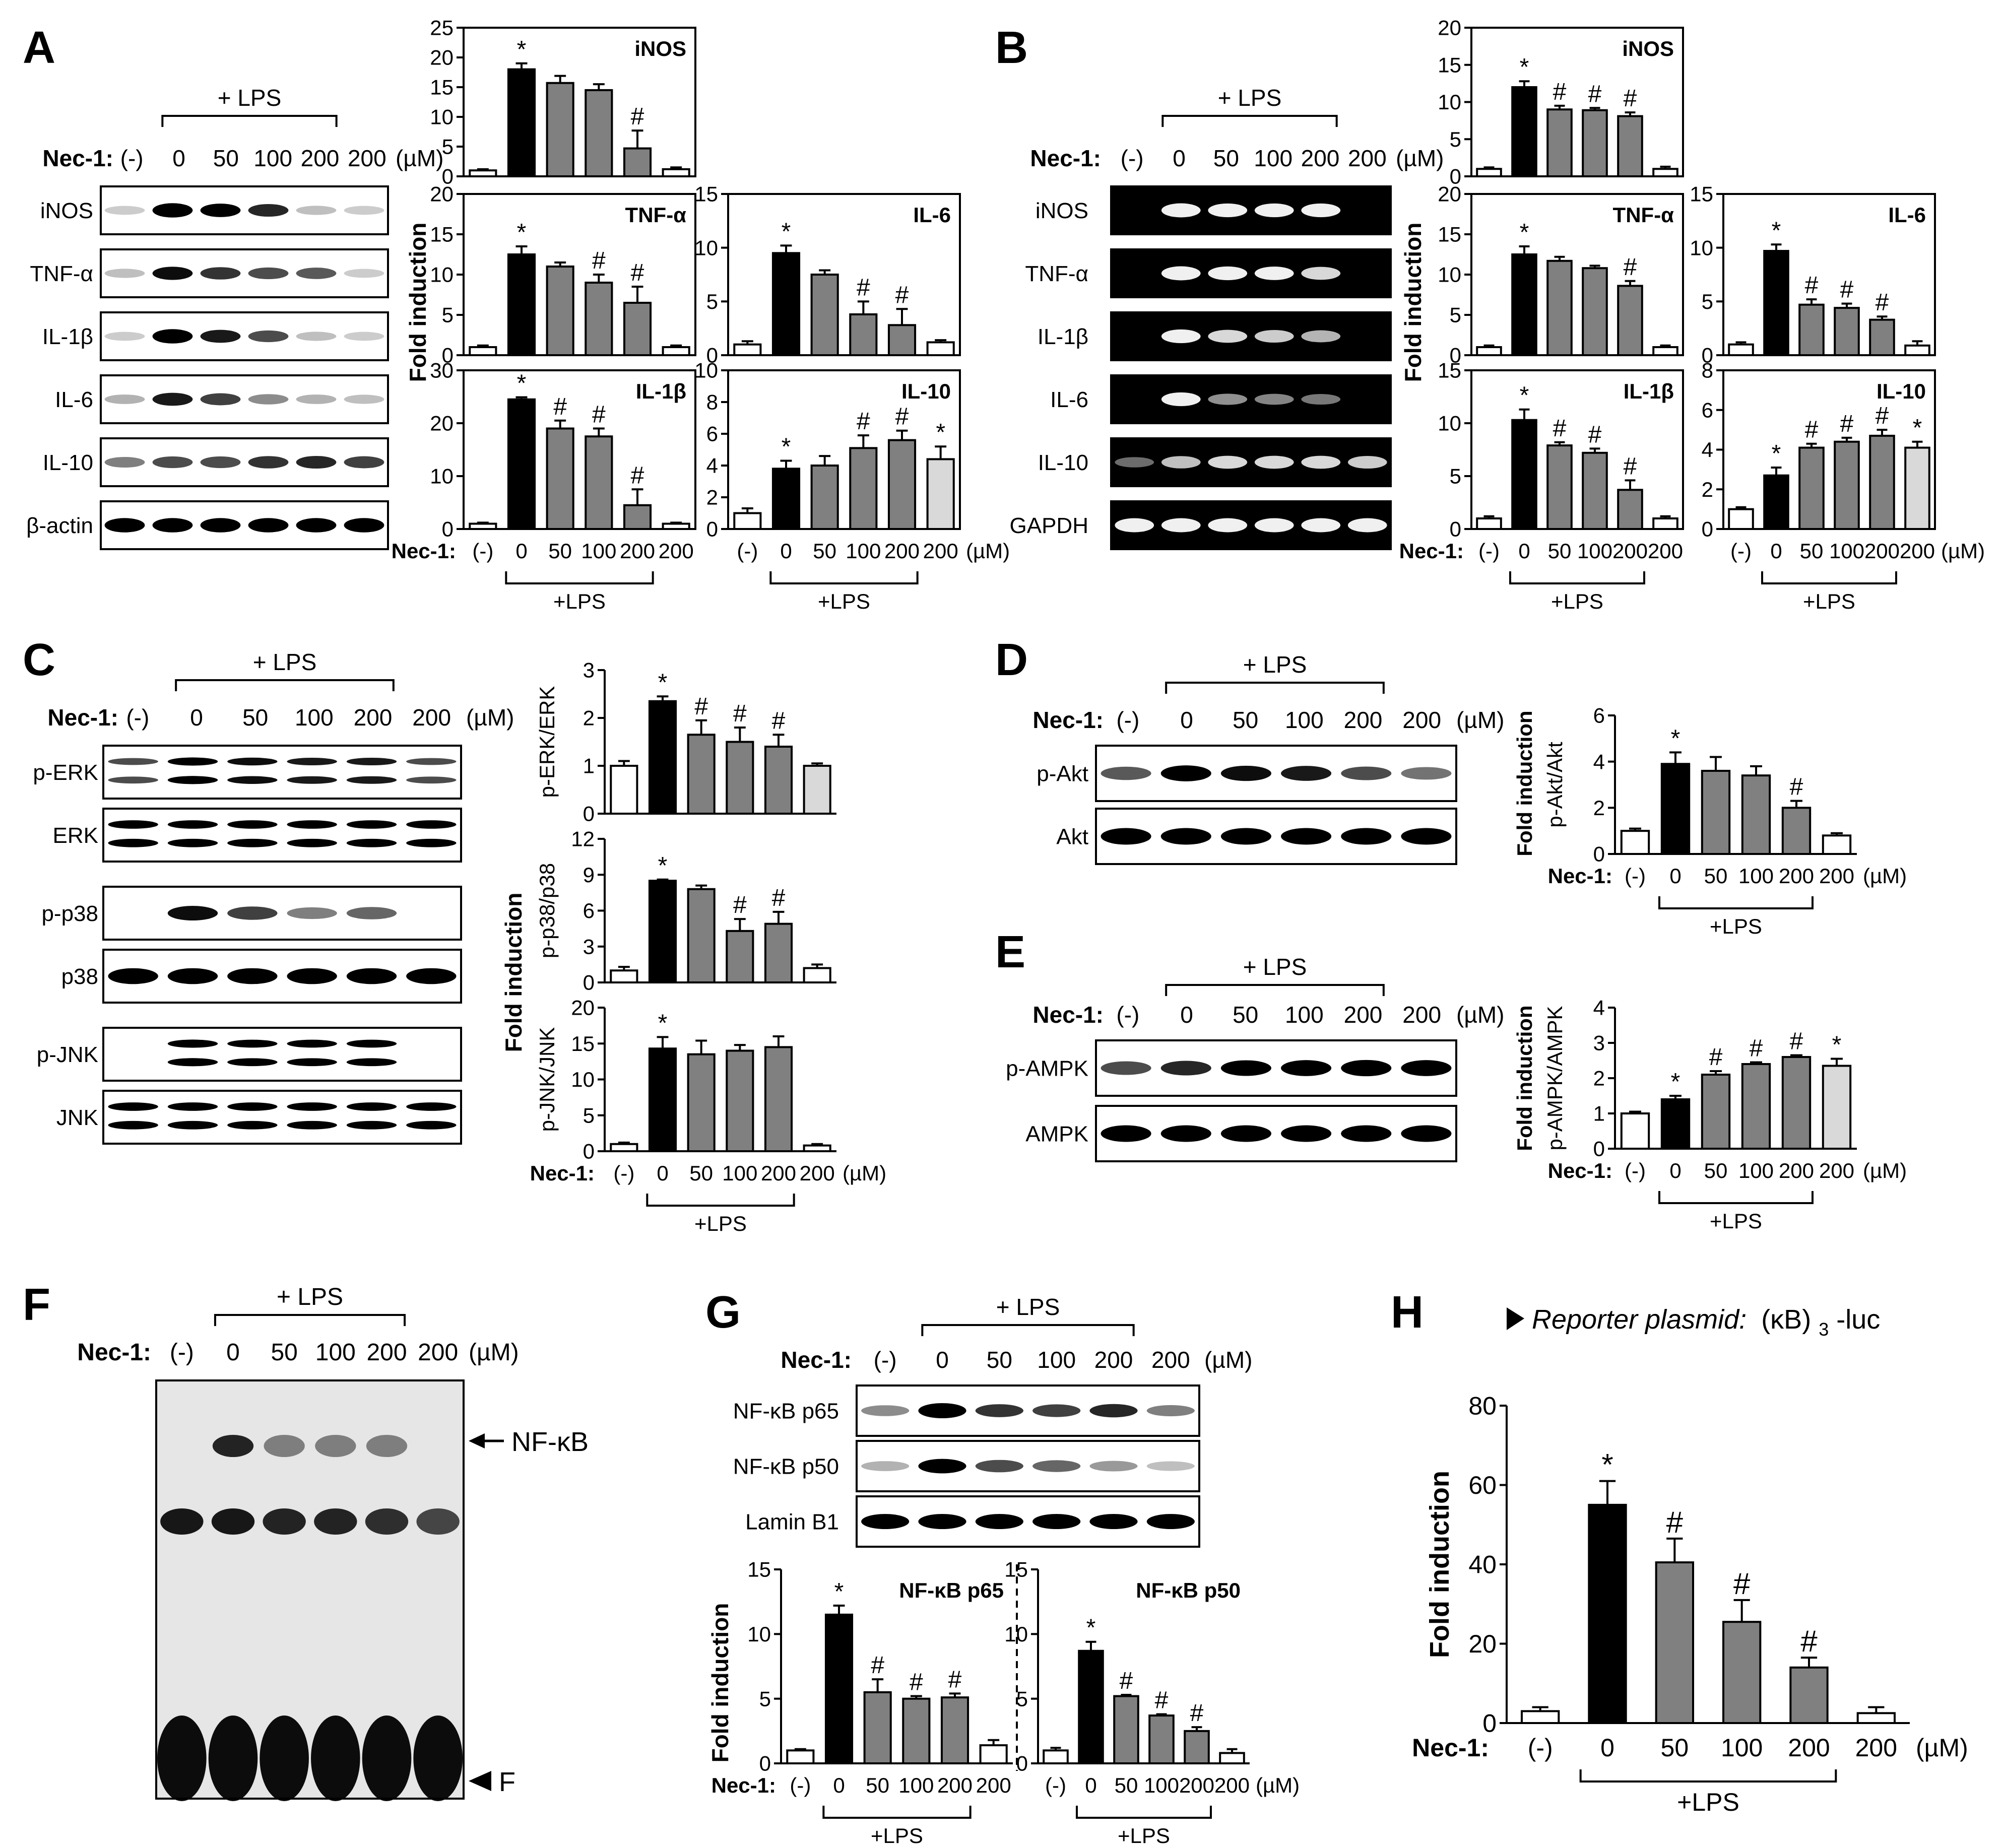  What do you see at coordinates (1829, 601) in the screenshot?
I see `lps-label: +LPS` at bounding box center [1829, 601].